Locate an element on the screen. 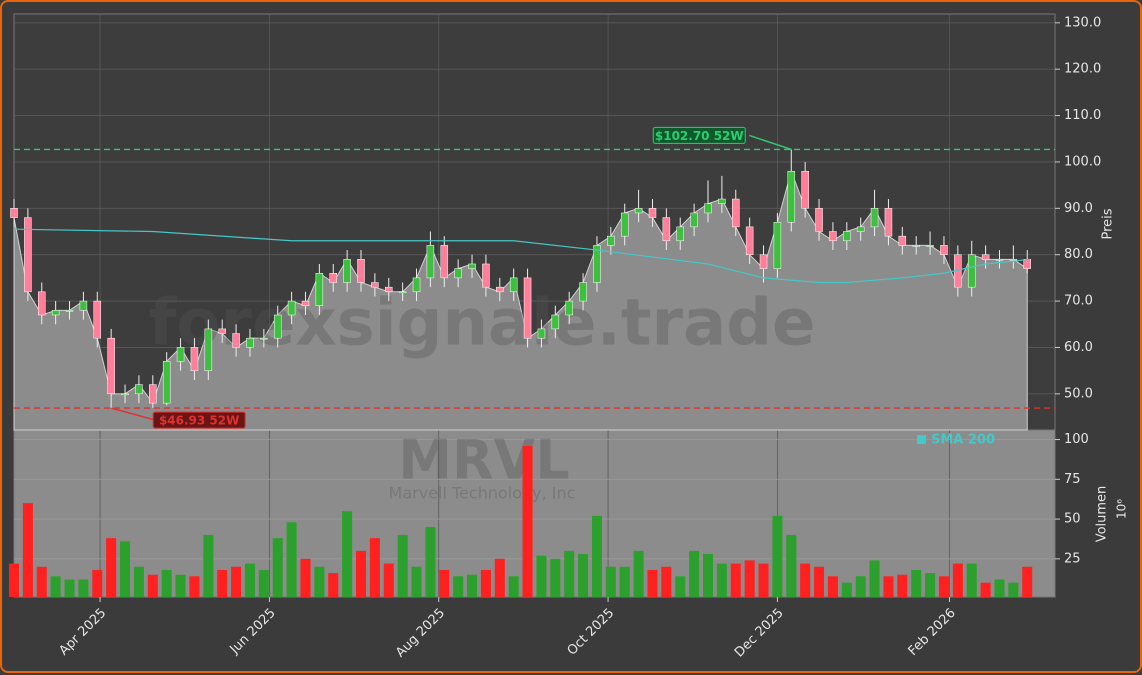  symbol: MRVL is located at coordinates (484, 460).